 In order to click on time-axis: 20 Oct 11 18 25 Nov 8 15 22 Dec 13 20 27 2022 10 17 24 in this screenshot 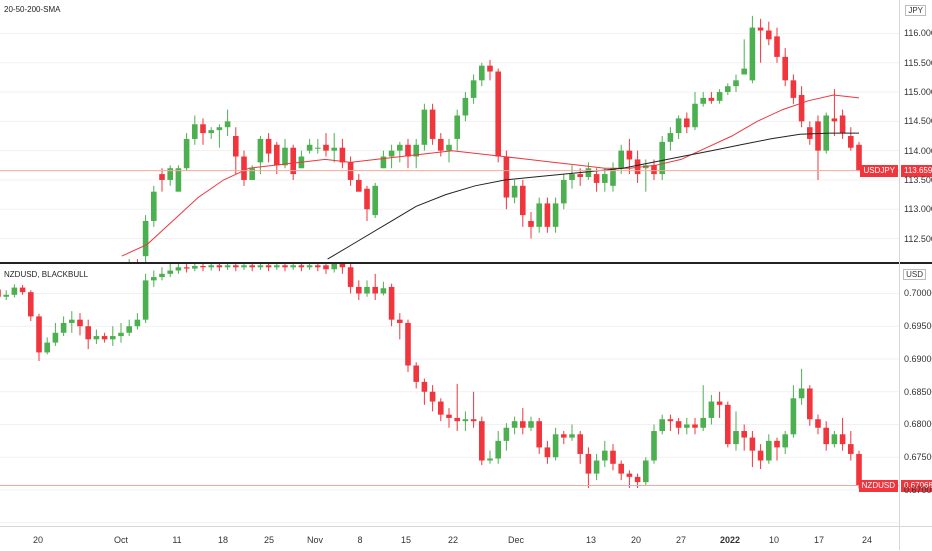, I will do `click(466, 538)`.